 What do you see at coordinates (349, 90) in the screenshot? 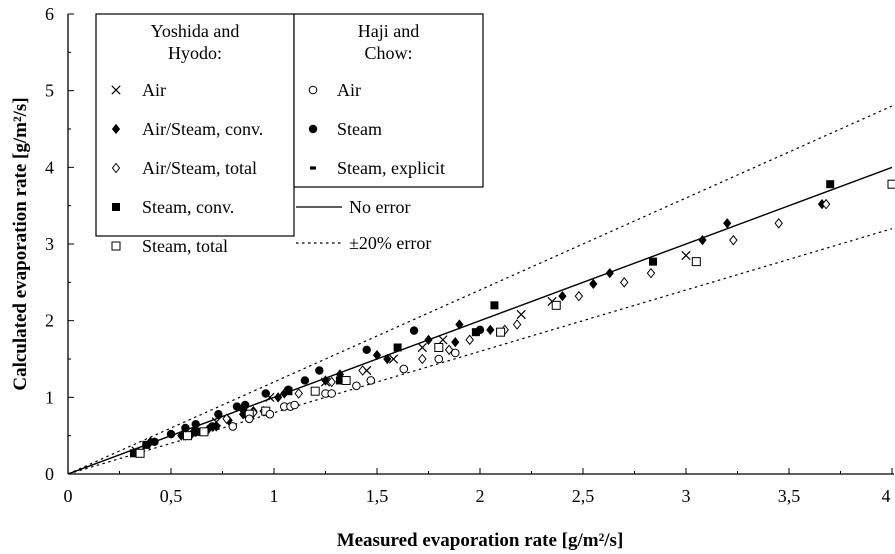
I see `legend-label: Air` at bounding box center [349, 90].